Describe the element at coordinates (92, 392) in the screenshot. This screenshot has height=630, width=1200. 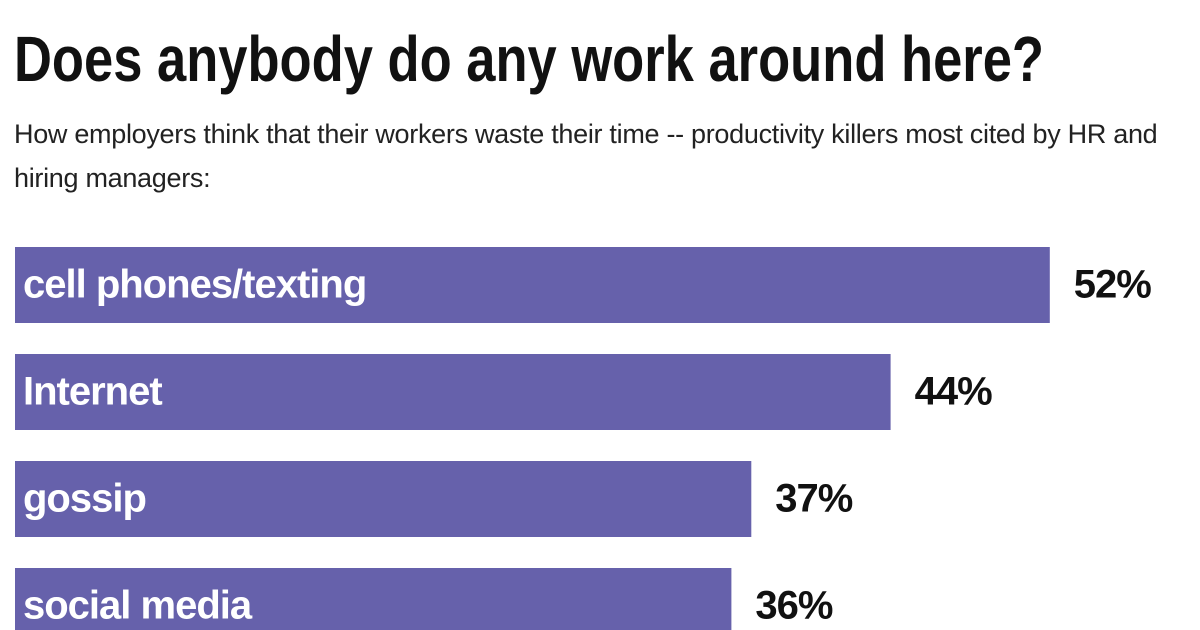
I see `bar-category-label: Internet` at that location.